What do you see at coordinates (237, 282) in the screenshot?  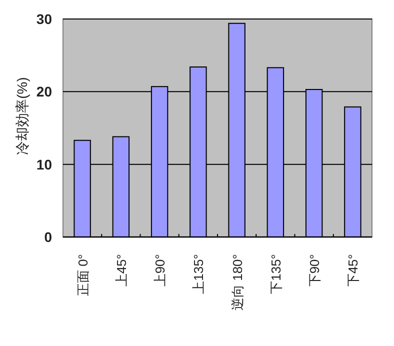 I see `x-tick-label: 逆向 180°` at bounding box center [237, 282].